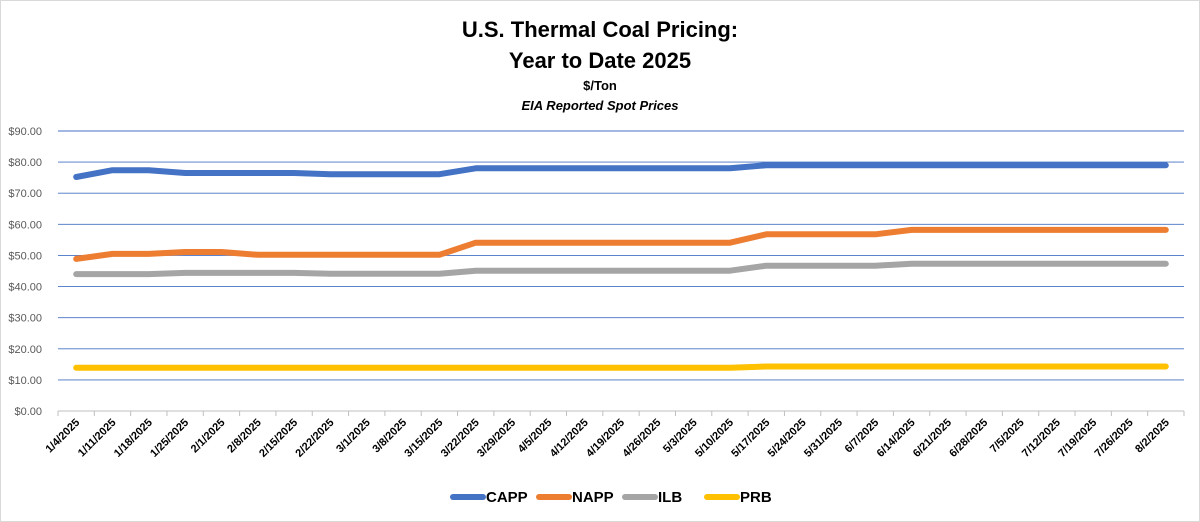  I want to click on x-tick-label: 3/1/2025, so click(353, 436).